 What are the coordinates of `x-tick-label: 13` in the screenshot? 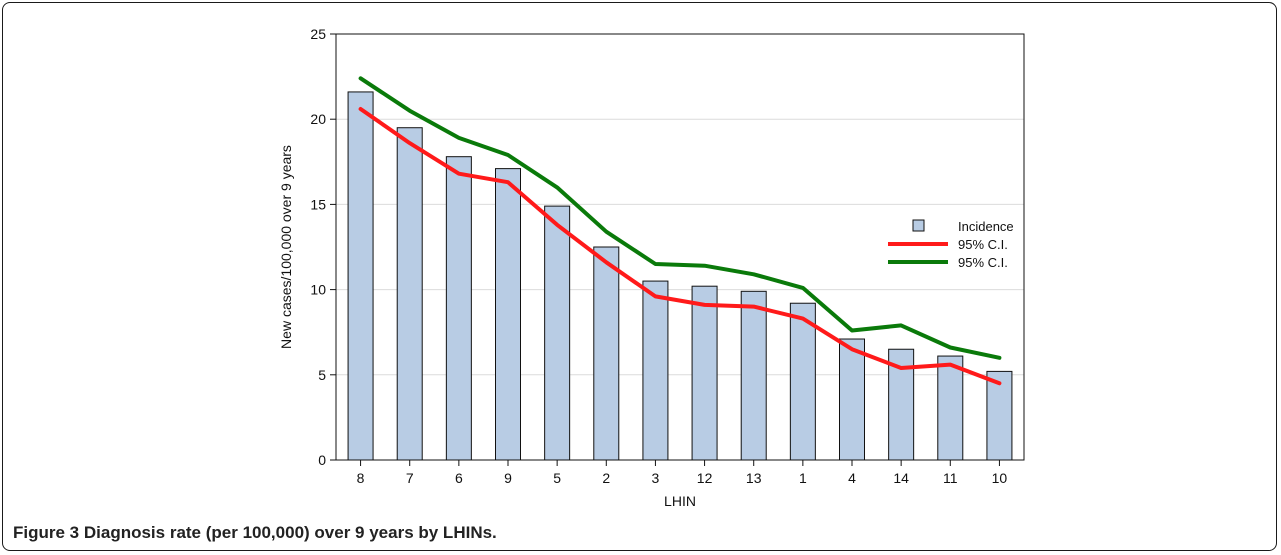 It's located at (754, 478).